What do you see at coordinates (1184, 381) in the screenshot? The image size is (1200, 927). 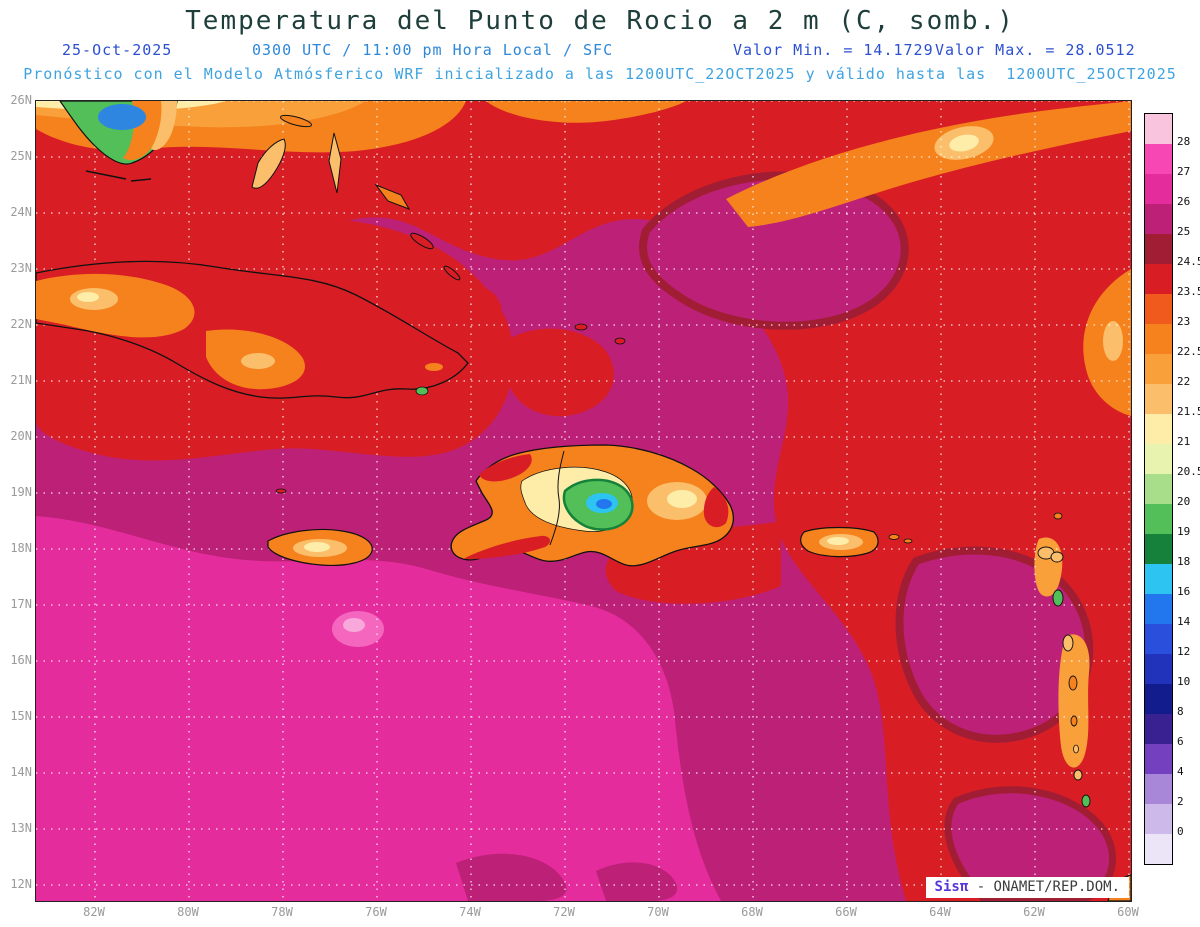 I see `colorbar-tick-label: 22` at bounding box center [1184, 381].